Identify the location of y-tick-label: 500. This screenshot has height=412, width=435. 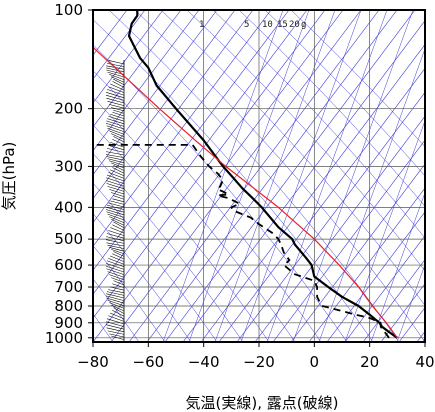
(68, 239).